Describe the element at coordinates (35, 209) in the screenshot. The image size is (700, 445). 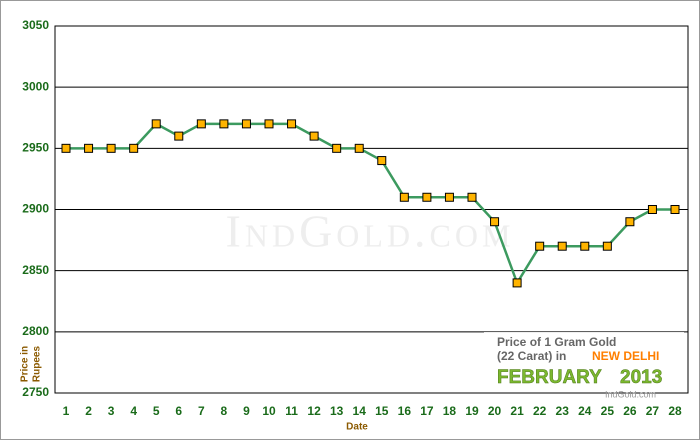
I see `y-tick-label: 2900` at that location.